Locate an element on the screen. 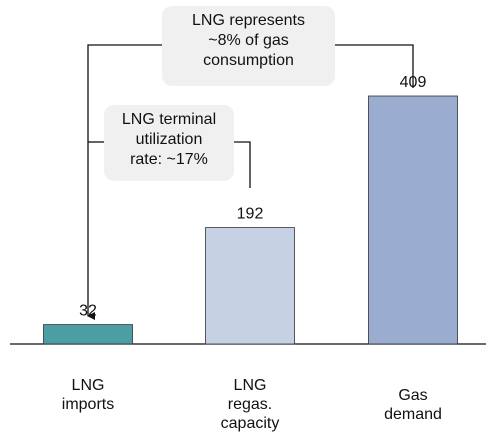 The width and height of the screenshot is (488, 433). x-tick-label: LNG imports is located at coordinates (88, 395).